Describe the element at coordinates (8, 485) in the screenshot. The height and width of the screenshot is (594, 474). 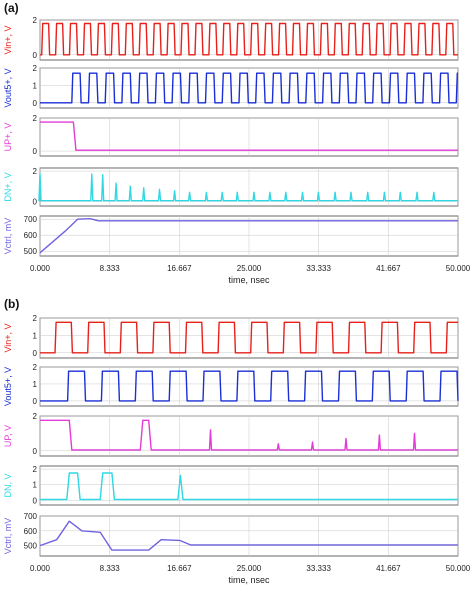
I see `series-label: DN, V` at that location.